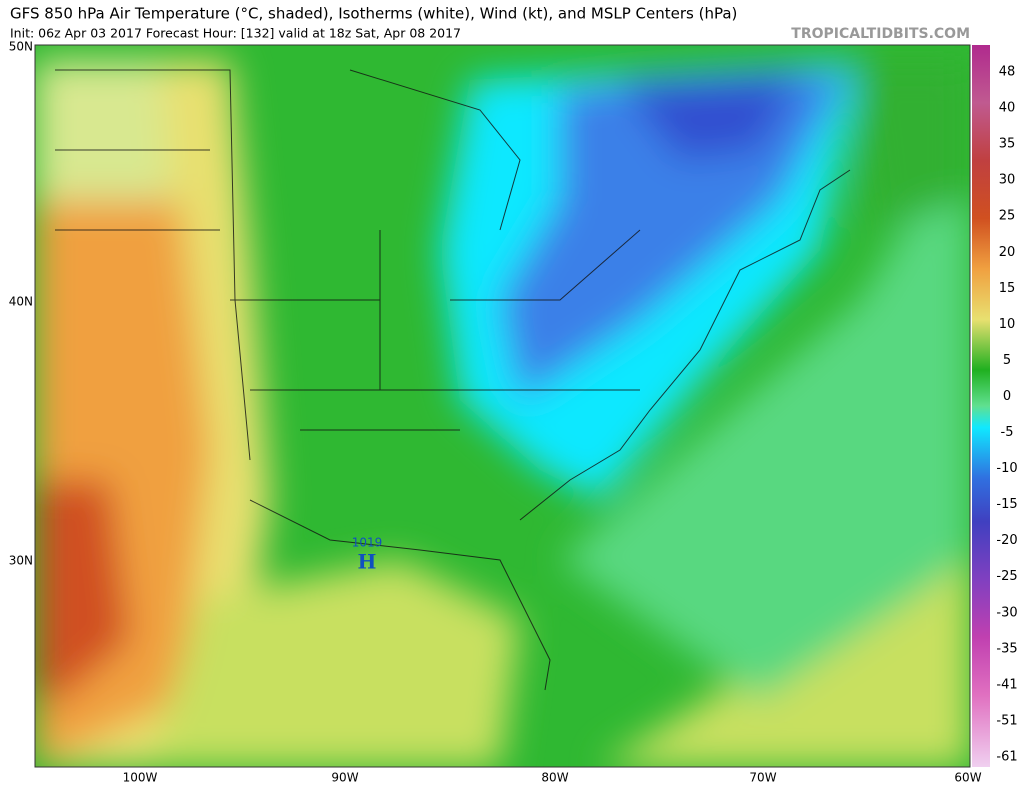  I want to click on colorbar-label: -30, so click(1006, 612).